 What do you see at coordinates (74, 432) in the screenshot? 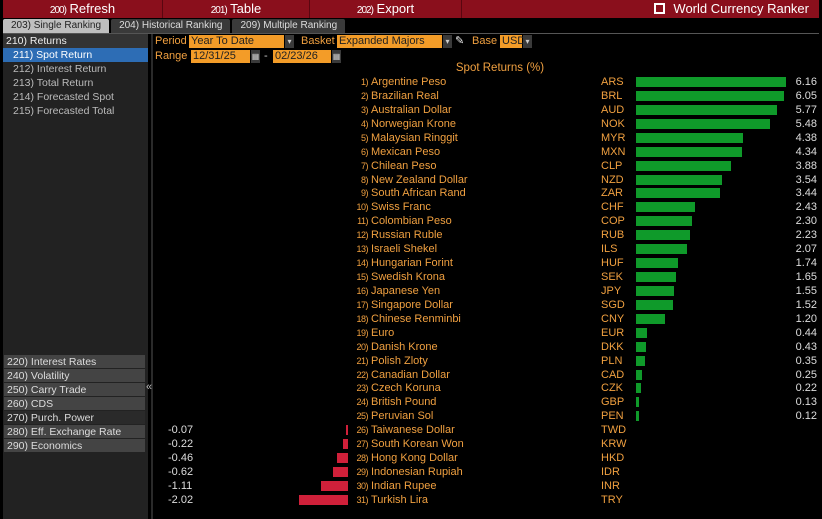
I see `sidebar-eff-exchange-rate: 280) Eff. Exchange Rate` at bounding box center [74, 432].